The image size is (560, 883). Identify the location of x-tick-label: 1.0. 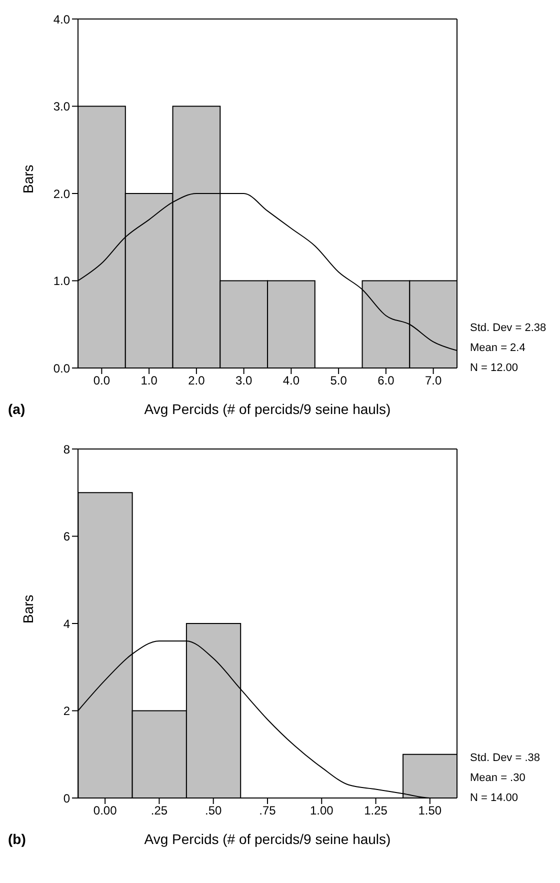
(149, 381).